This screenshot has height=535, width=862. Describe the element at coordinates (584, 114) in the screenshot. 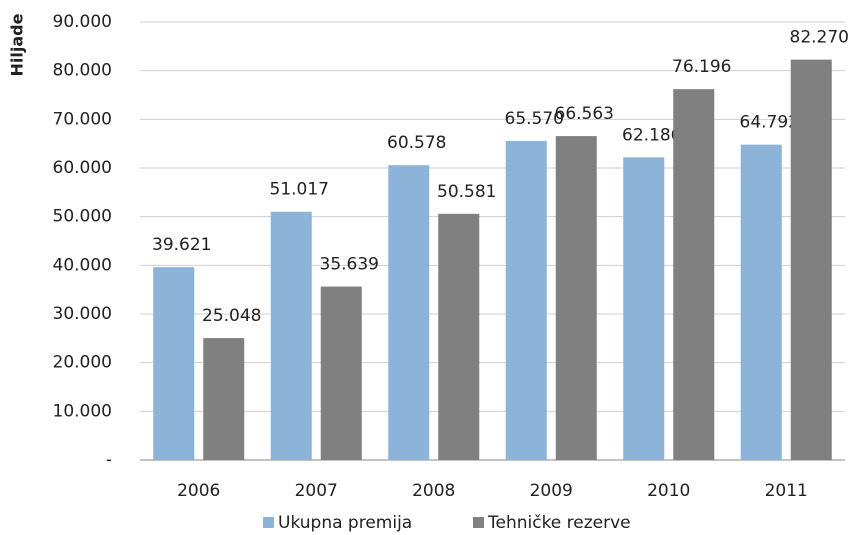

I see `data-label: 66.563` at that location.